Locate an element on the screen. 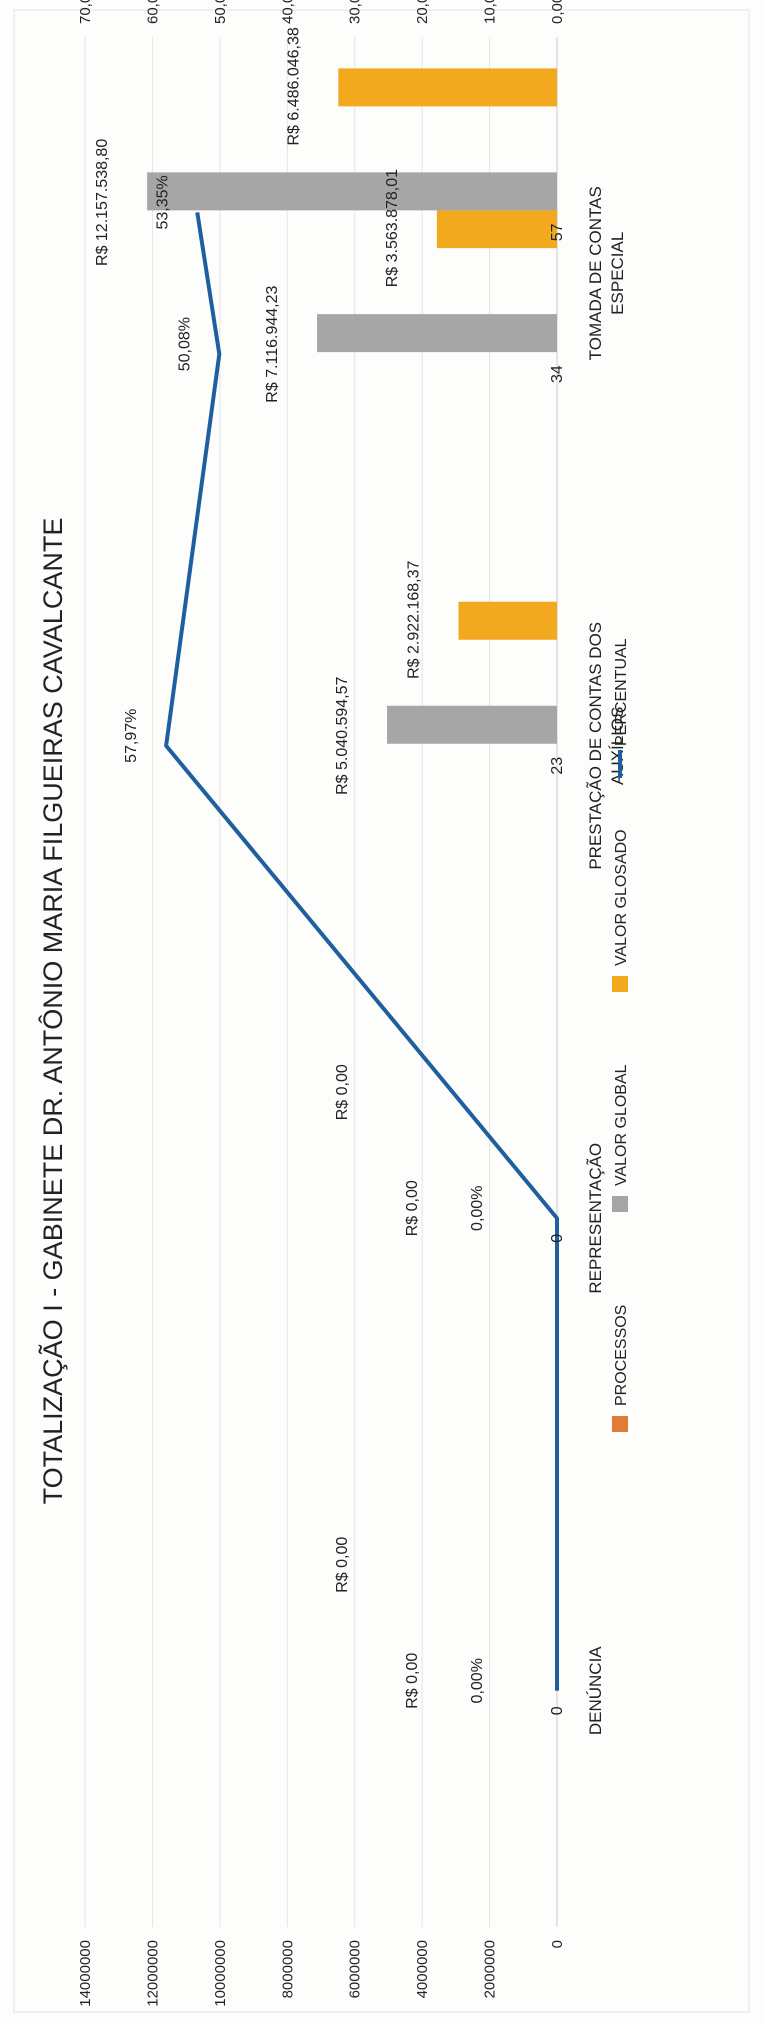 The height and width of the screenshot is (2027, 763). valor-glosado-data-label: R$ 2.922.168,37 is located at coordinates (413, 619).